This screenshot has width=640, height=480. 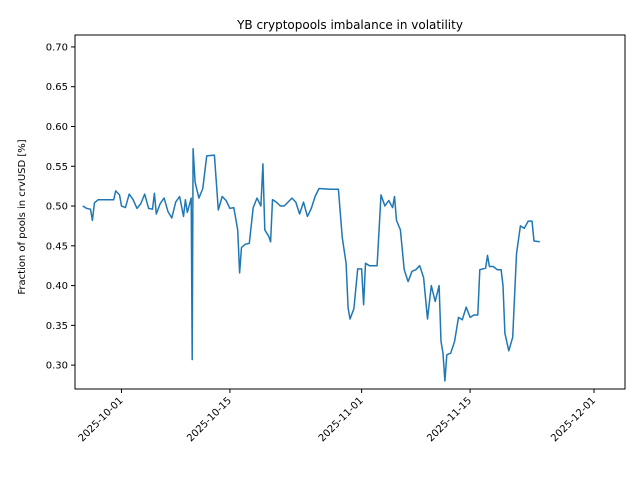 What do you see at coordinates (57, 167) in the screenshot?
I see `y-tick-label: 0.55` at bounding box center [57, 167].